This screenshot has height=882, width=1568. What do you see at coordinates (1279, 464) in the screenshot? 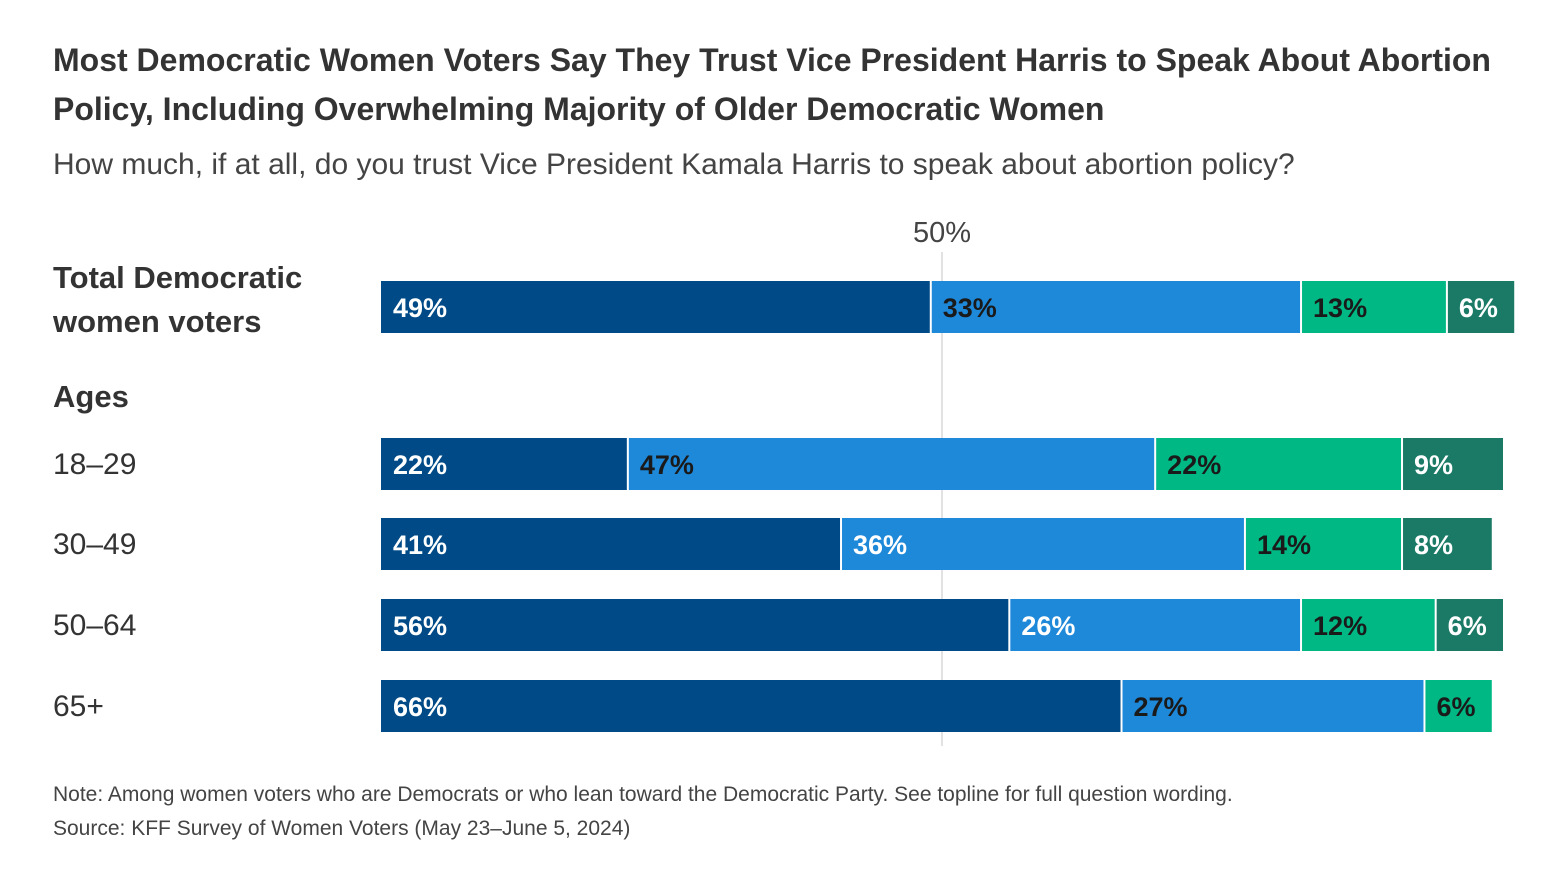
I see `bar-row1-seg2` at bounding box center [1279, 464].